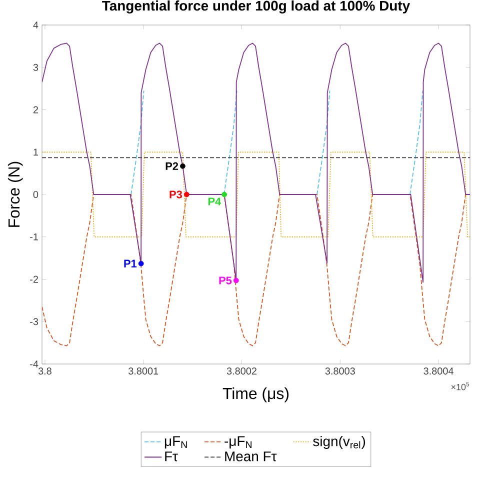 The width and height of the screenshot is (477, 499). I want to click on x-tick-label: 3.8003, so click(340, 371).